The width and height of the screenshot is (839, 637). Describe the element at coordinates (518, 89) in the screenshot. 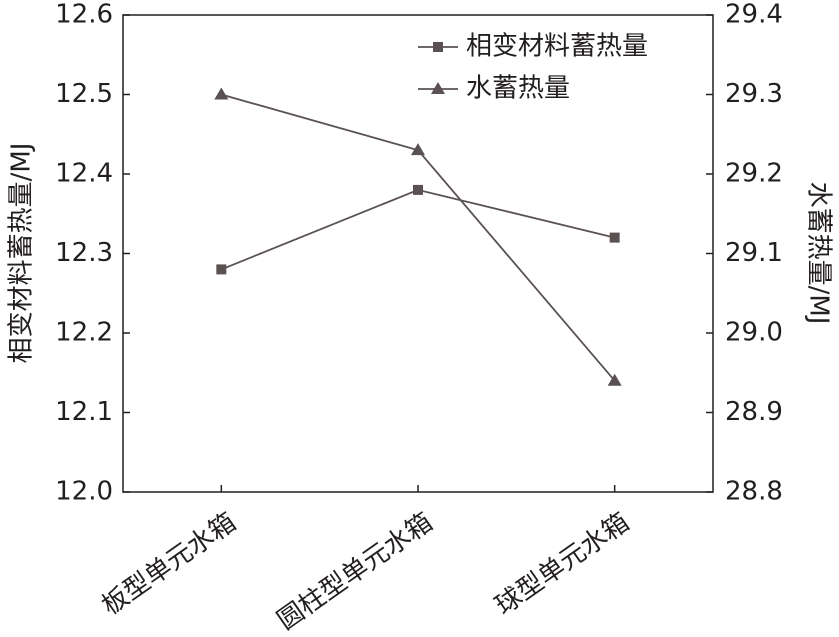

I see `legend-label: 水蓄热量` at that location.